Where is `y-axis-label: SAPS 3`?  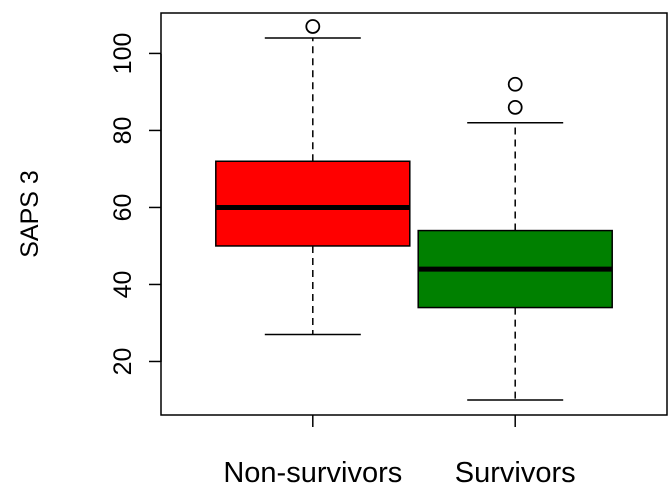 y-axis-label: SAPS 3 is located at coordinates (30, 214).